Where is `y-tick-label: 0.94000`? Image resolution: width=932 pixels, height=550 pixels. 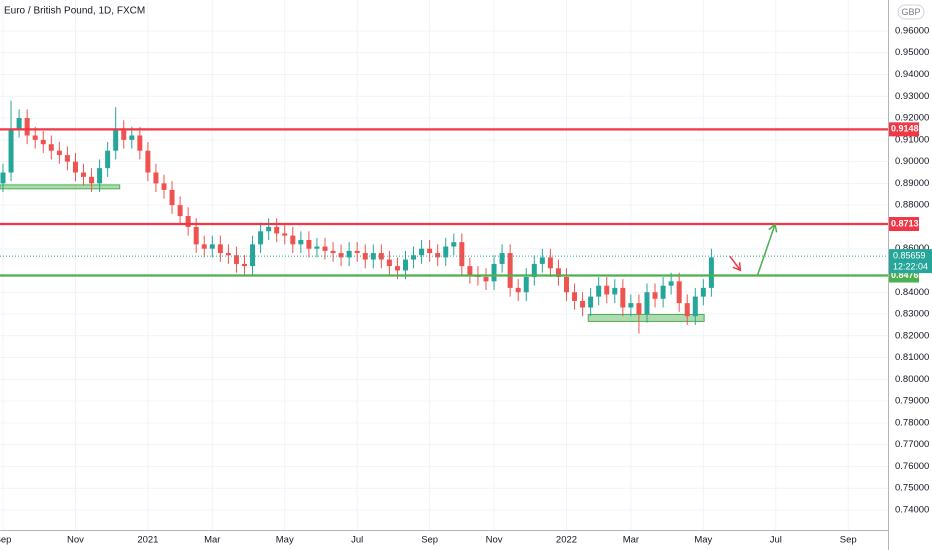 y-tick-label: 0.94000 is located at coordinates (912, 74).